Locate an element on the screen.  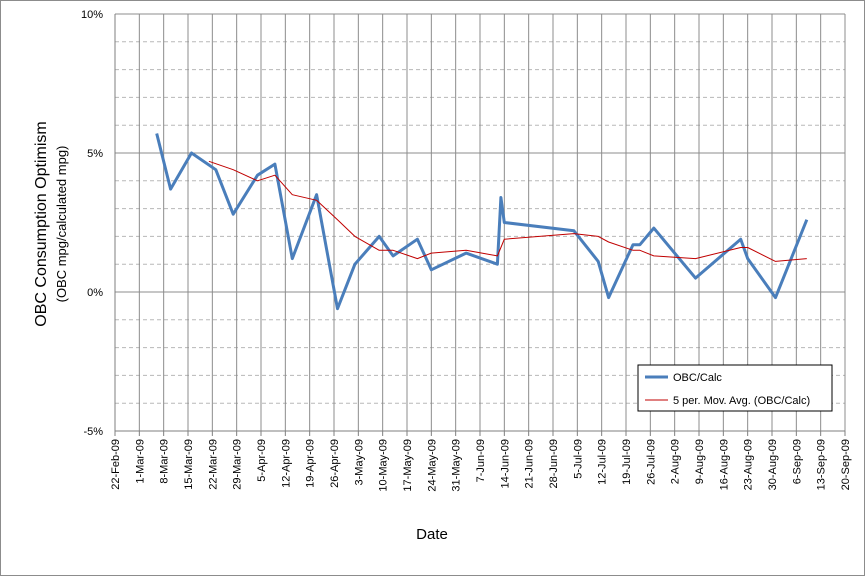
x-tick-label: 29-Mar-09 is located at coordinates (238, 464).